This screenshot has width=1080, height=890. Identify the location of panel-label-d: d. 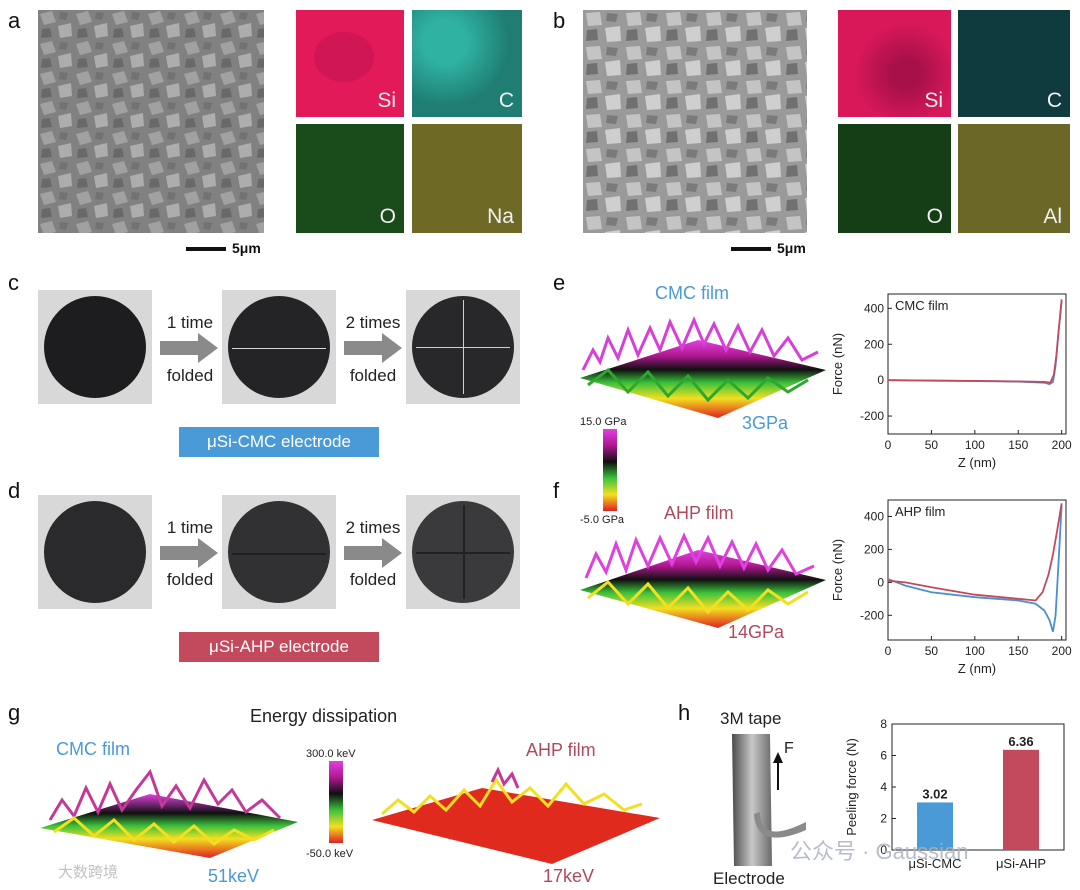
(14, 490).